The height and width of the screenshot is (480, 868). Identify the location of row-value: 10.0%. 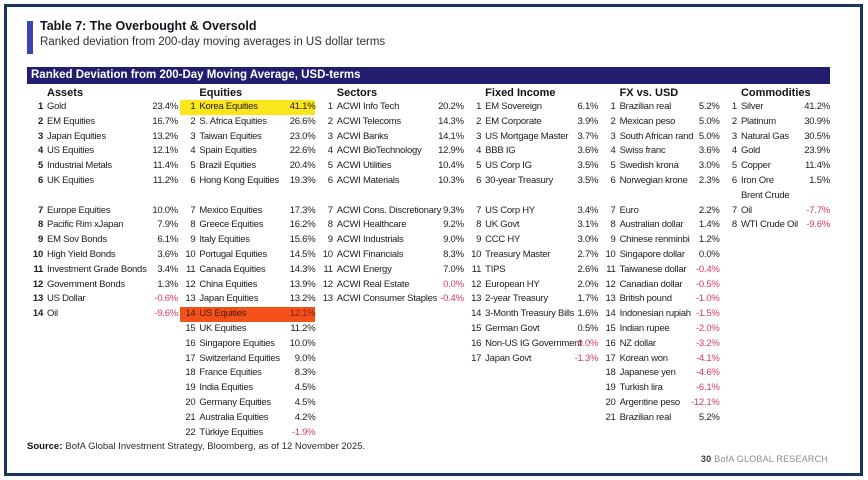
(165, 210).